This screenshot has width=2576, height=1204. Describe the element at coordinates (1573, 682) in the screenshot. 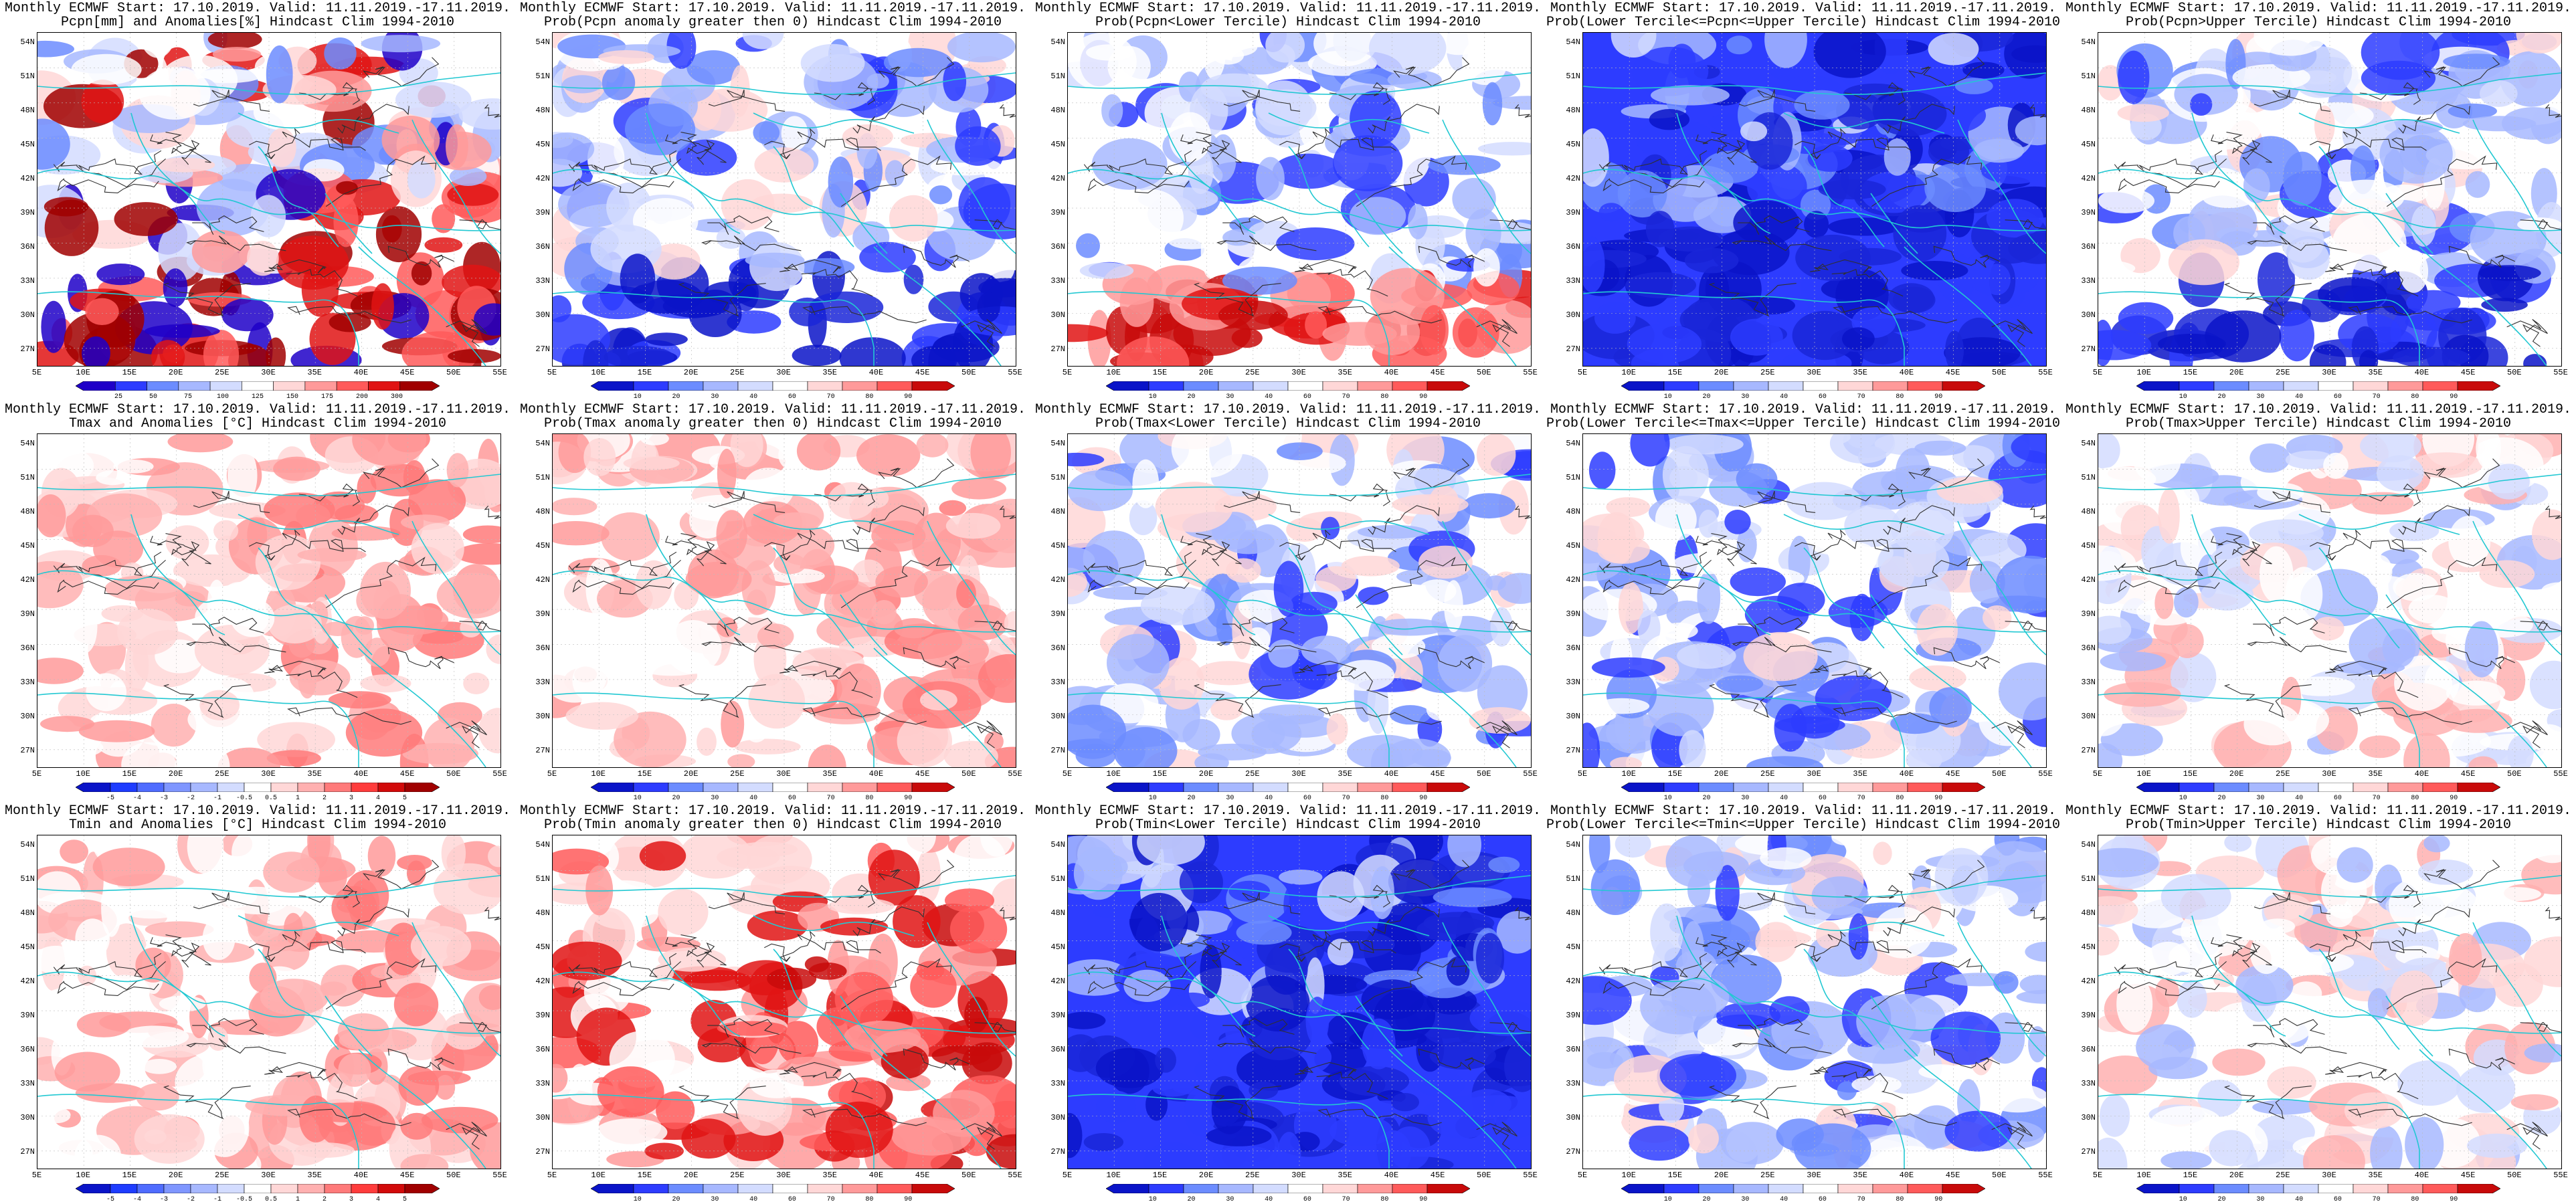

I see `lat-tick-label: 33N` at that location.